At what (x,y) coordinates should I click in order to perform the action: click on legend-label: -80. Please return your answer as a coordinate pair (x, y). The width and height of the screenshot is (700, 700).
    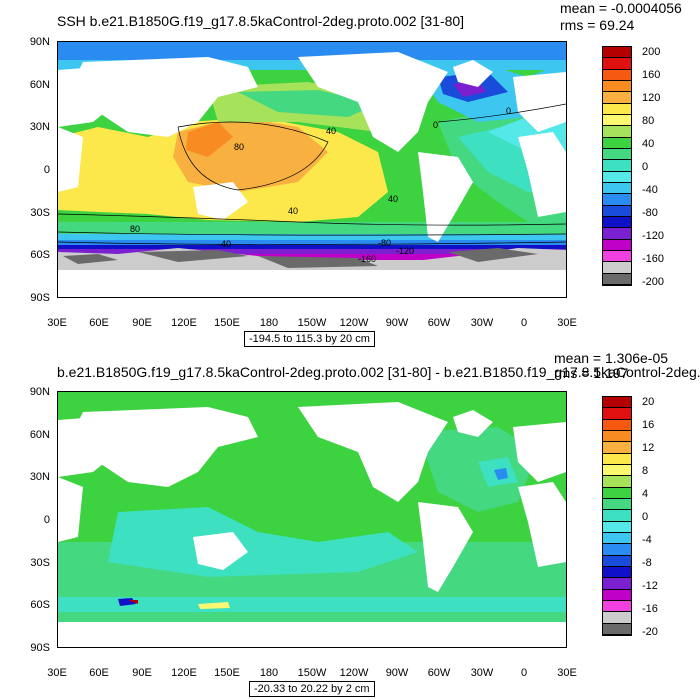
    Looking at the image, I should click on (650, 213).